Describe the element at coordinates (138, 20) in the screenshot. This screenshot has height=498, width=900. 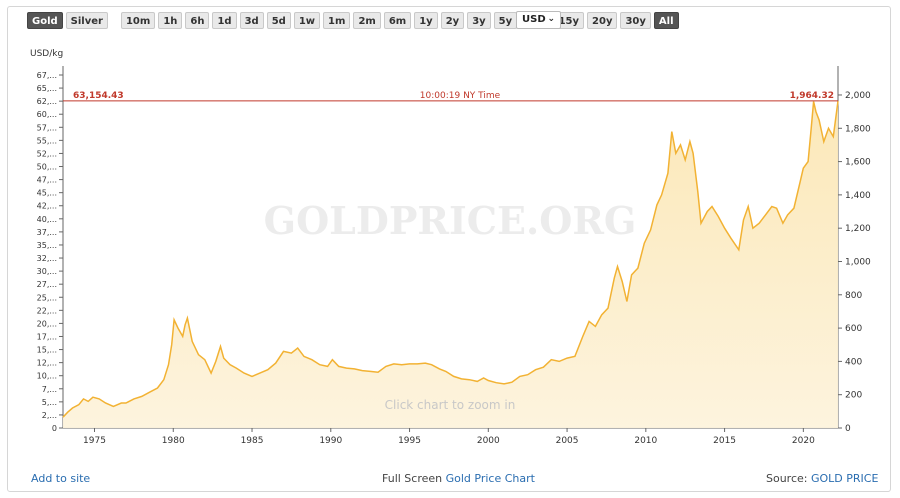
I see `range-button-10m: 10m` at that location.